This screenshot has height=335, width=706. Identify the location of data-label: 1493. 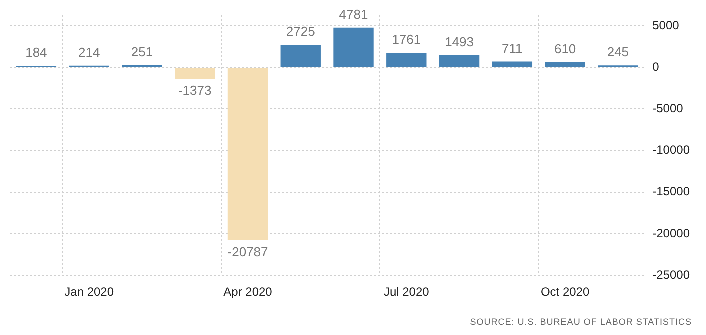
(459, 42).